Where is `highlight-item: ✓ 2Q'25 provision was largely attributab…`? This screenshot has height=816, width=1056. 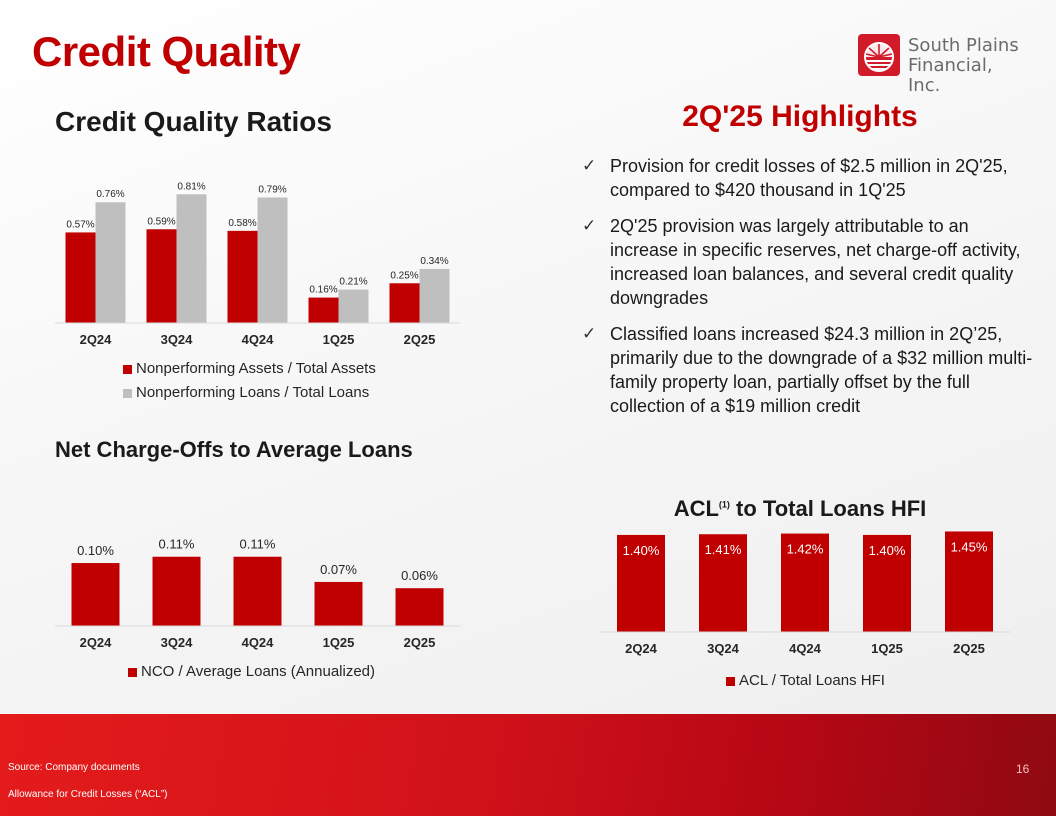
highlight-item: ✓ 2Q'25 provision was largely attributab… is located at coordinates (810, 262).